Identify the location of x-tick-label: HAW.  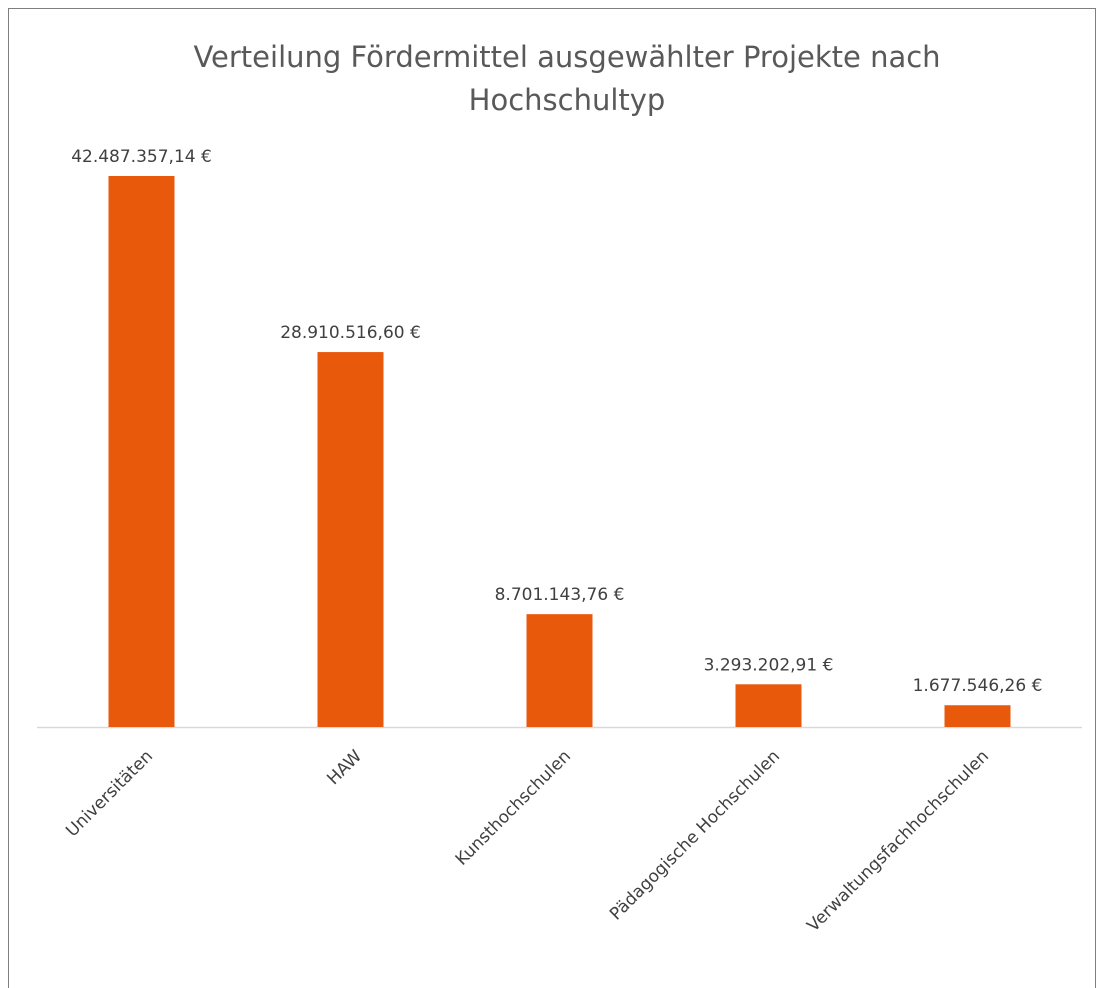
(344, 767).